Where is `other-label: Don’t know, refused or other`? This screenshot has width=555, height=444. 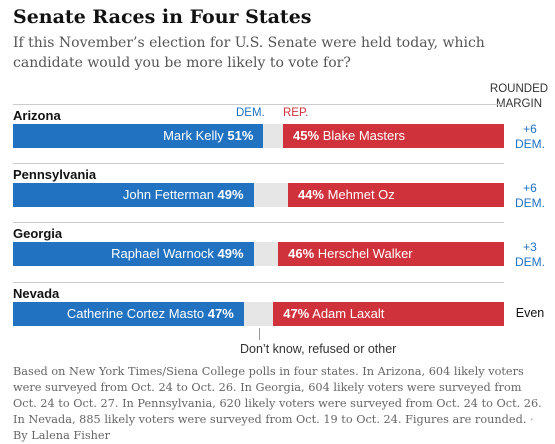 other-label: Don’t know, refused or other is located at coordinates (318, 349).